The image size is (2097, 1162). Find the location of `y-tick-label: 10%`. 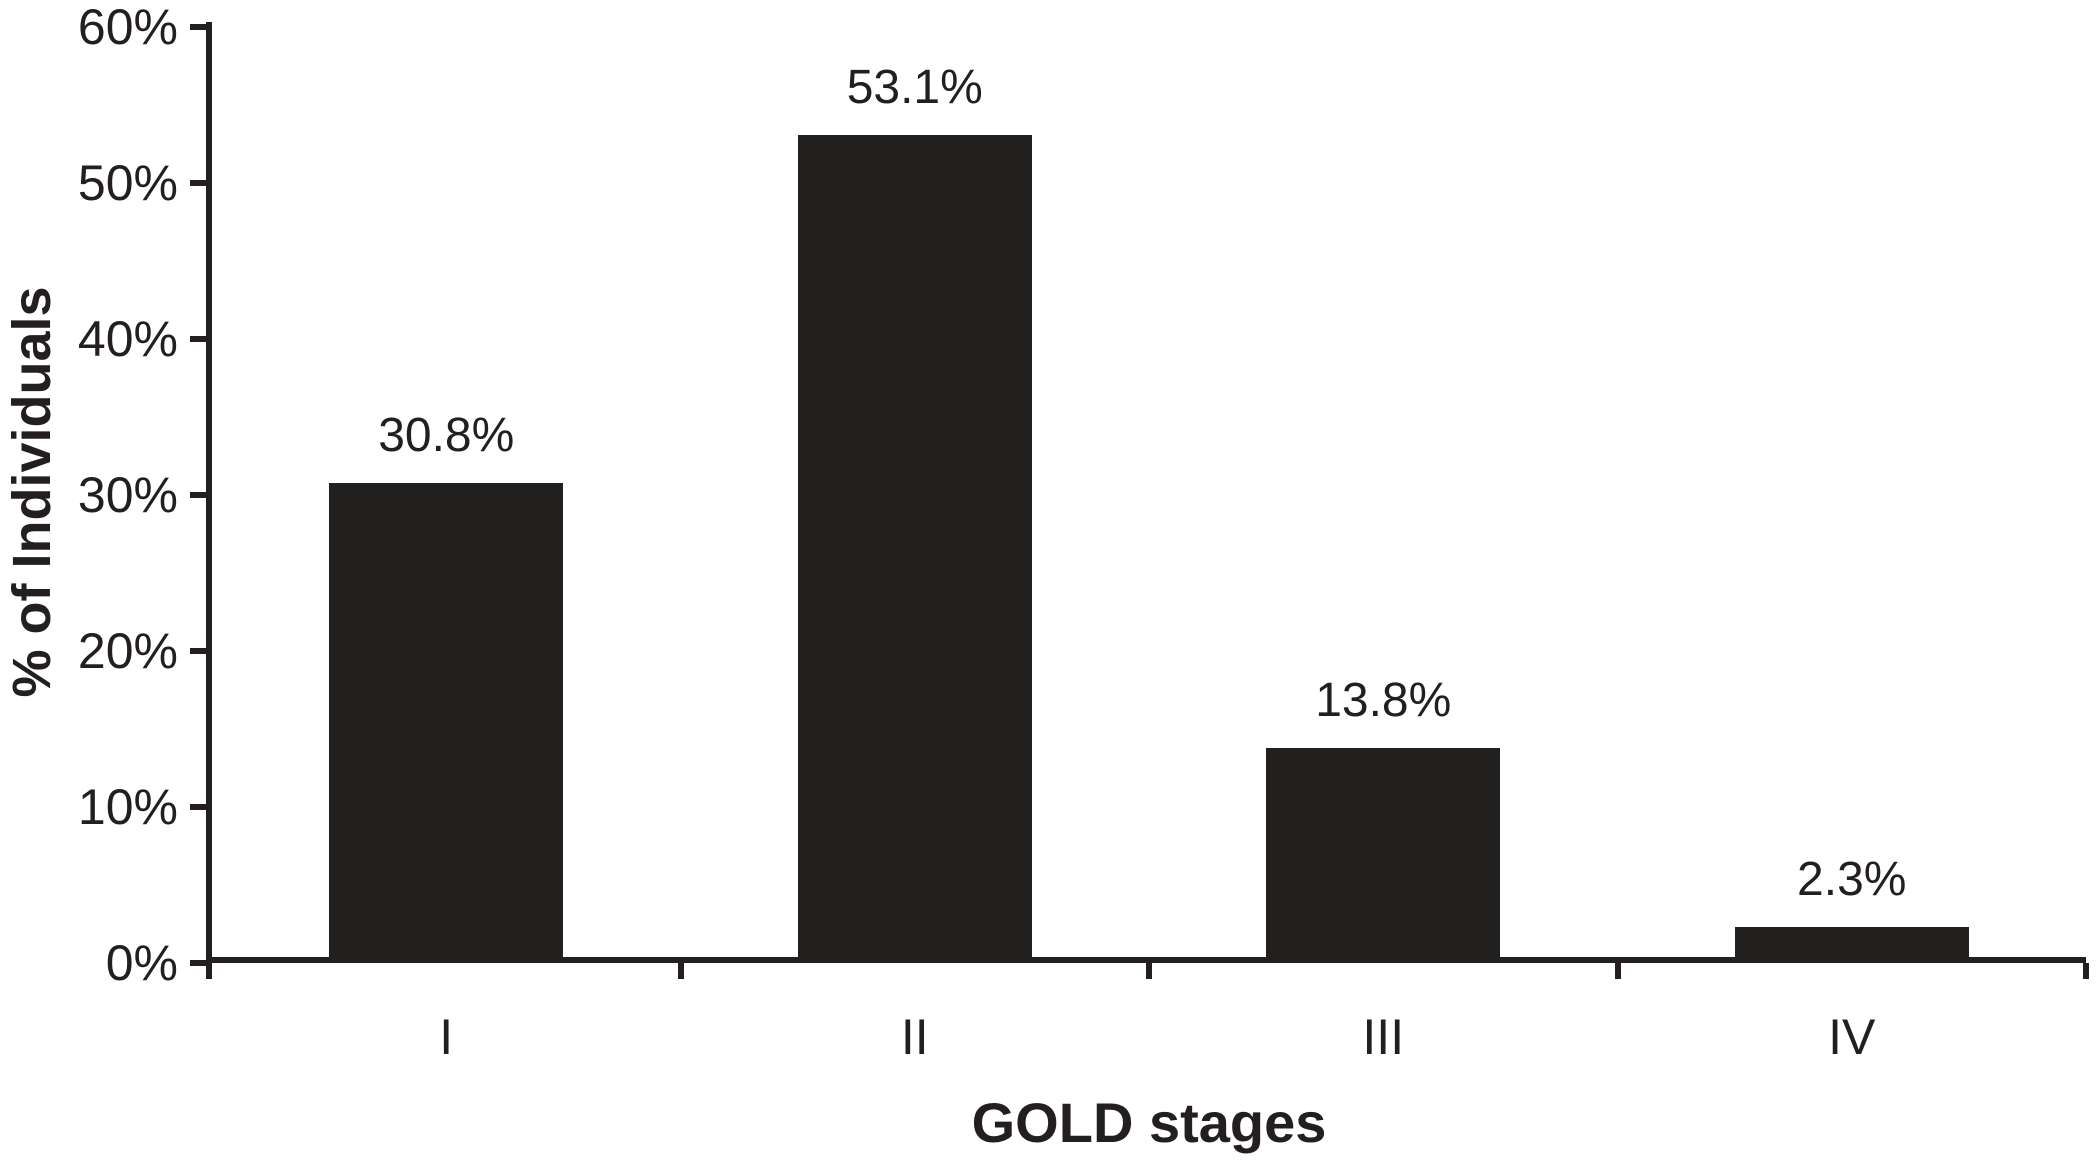

y-tick-label: 10% is located at coordinates (127, 807).